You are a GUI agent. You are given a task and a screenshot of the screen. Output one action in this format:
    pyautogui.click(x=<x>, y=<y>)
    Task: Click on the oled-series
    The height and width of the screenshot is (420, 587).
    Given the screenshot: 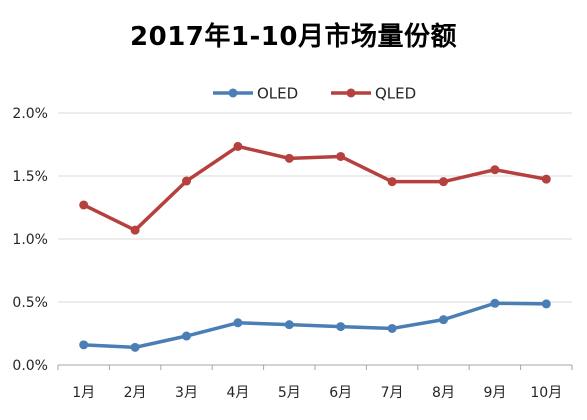 What is the action you would take?
    pyautogui.click(x=315, y=325)
    